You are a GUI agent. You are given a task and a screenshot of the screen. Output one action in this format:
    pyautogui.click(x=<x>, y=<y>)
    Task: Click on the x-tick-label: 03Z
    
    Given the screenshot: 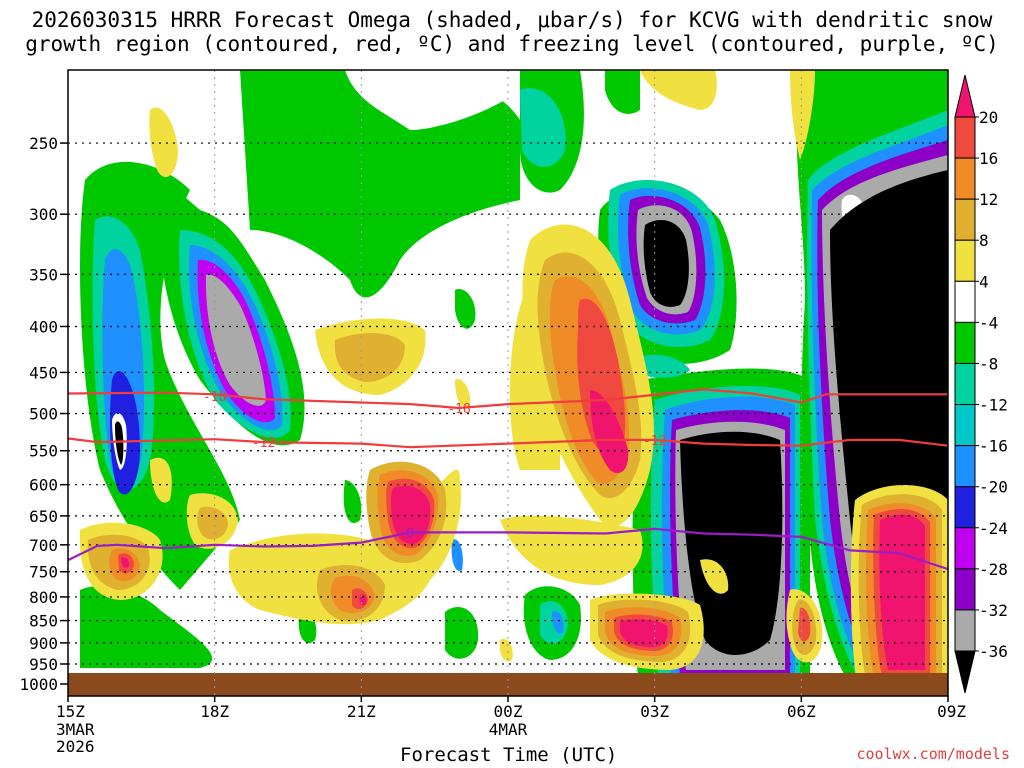 What is the action you would take?
    pyautogui.click(x=654, y=711)
    